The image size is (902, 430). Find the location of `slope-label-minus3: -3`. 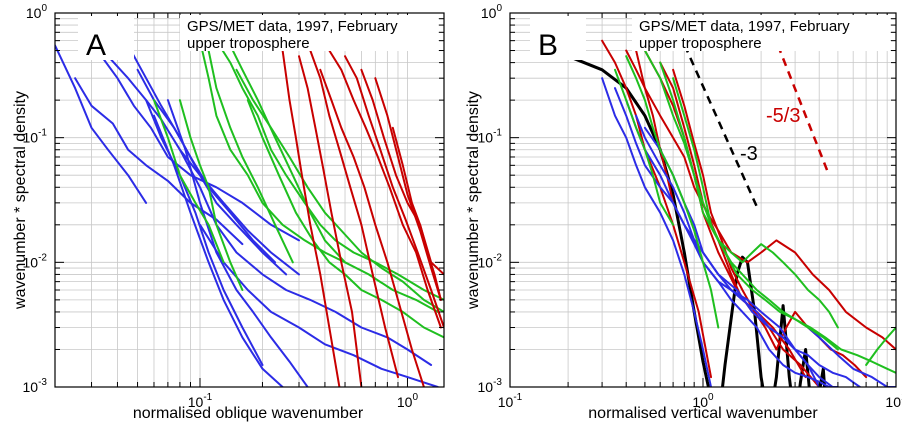

slope-label-minus3: -3 is located at coordinates (749, 154).